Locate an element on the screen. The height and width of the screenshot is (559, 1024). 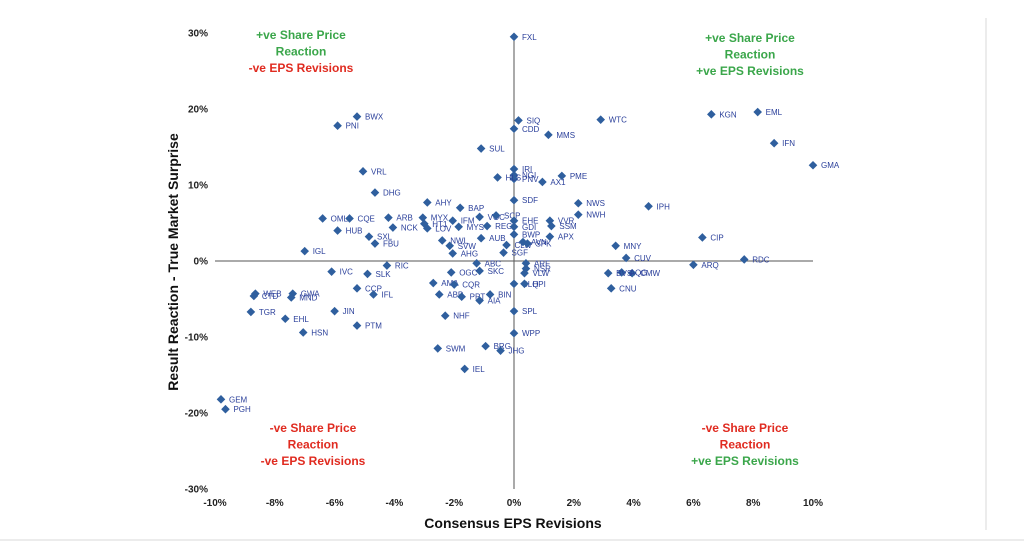
data-point-label: HSN is located at coordinates (319, 332).